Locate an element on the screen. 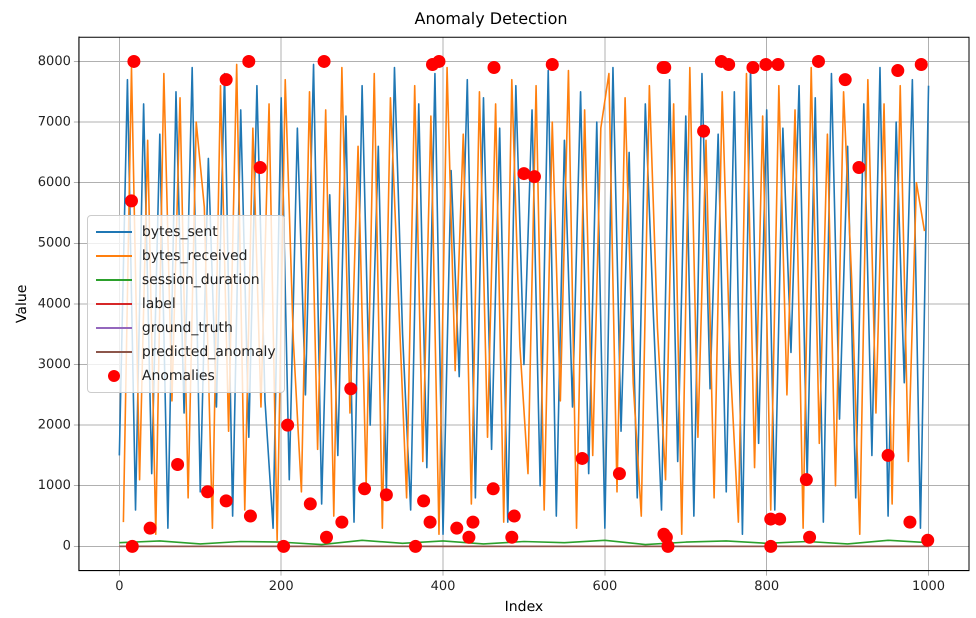 The image size is (976, 618). y-tick-label: 8000 is located at coordinates (54, 61).